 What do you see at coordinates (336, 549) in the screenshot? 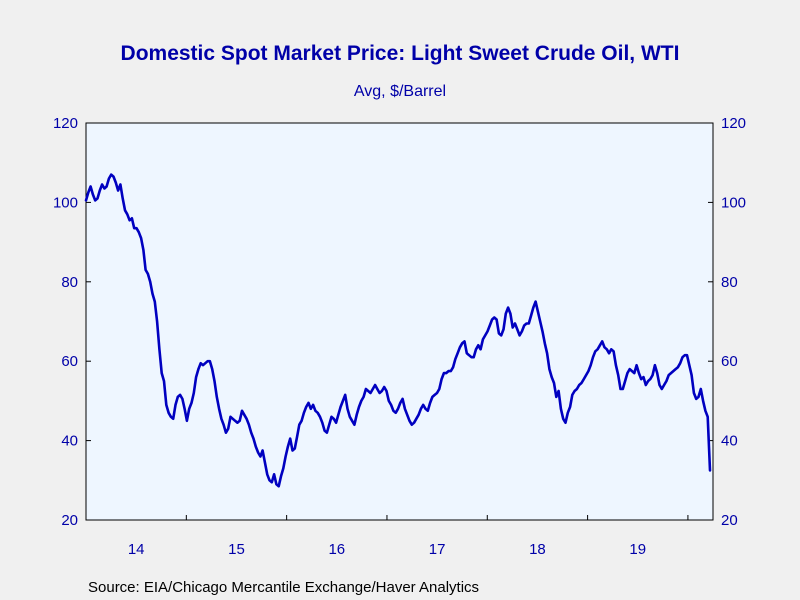
I see `x-tick-label: 16` at bounding box center [336, 549].